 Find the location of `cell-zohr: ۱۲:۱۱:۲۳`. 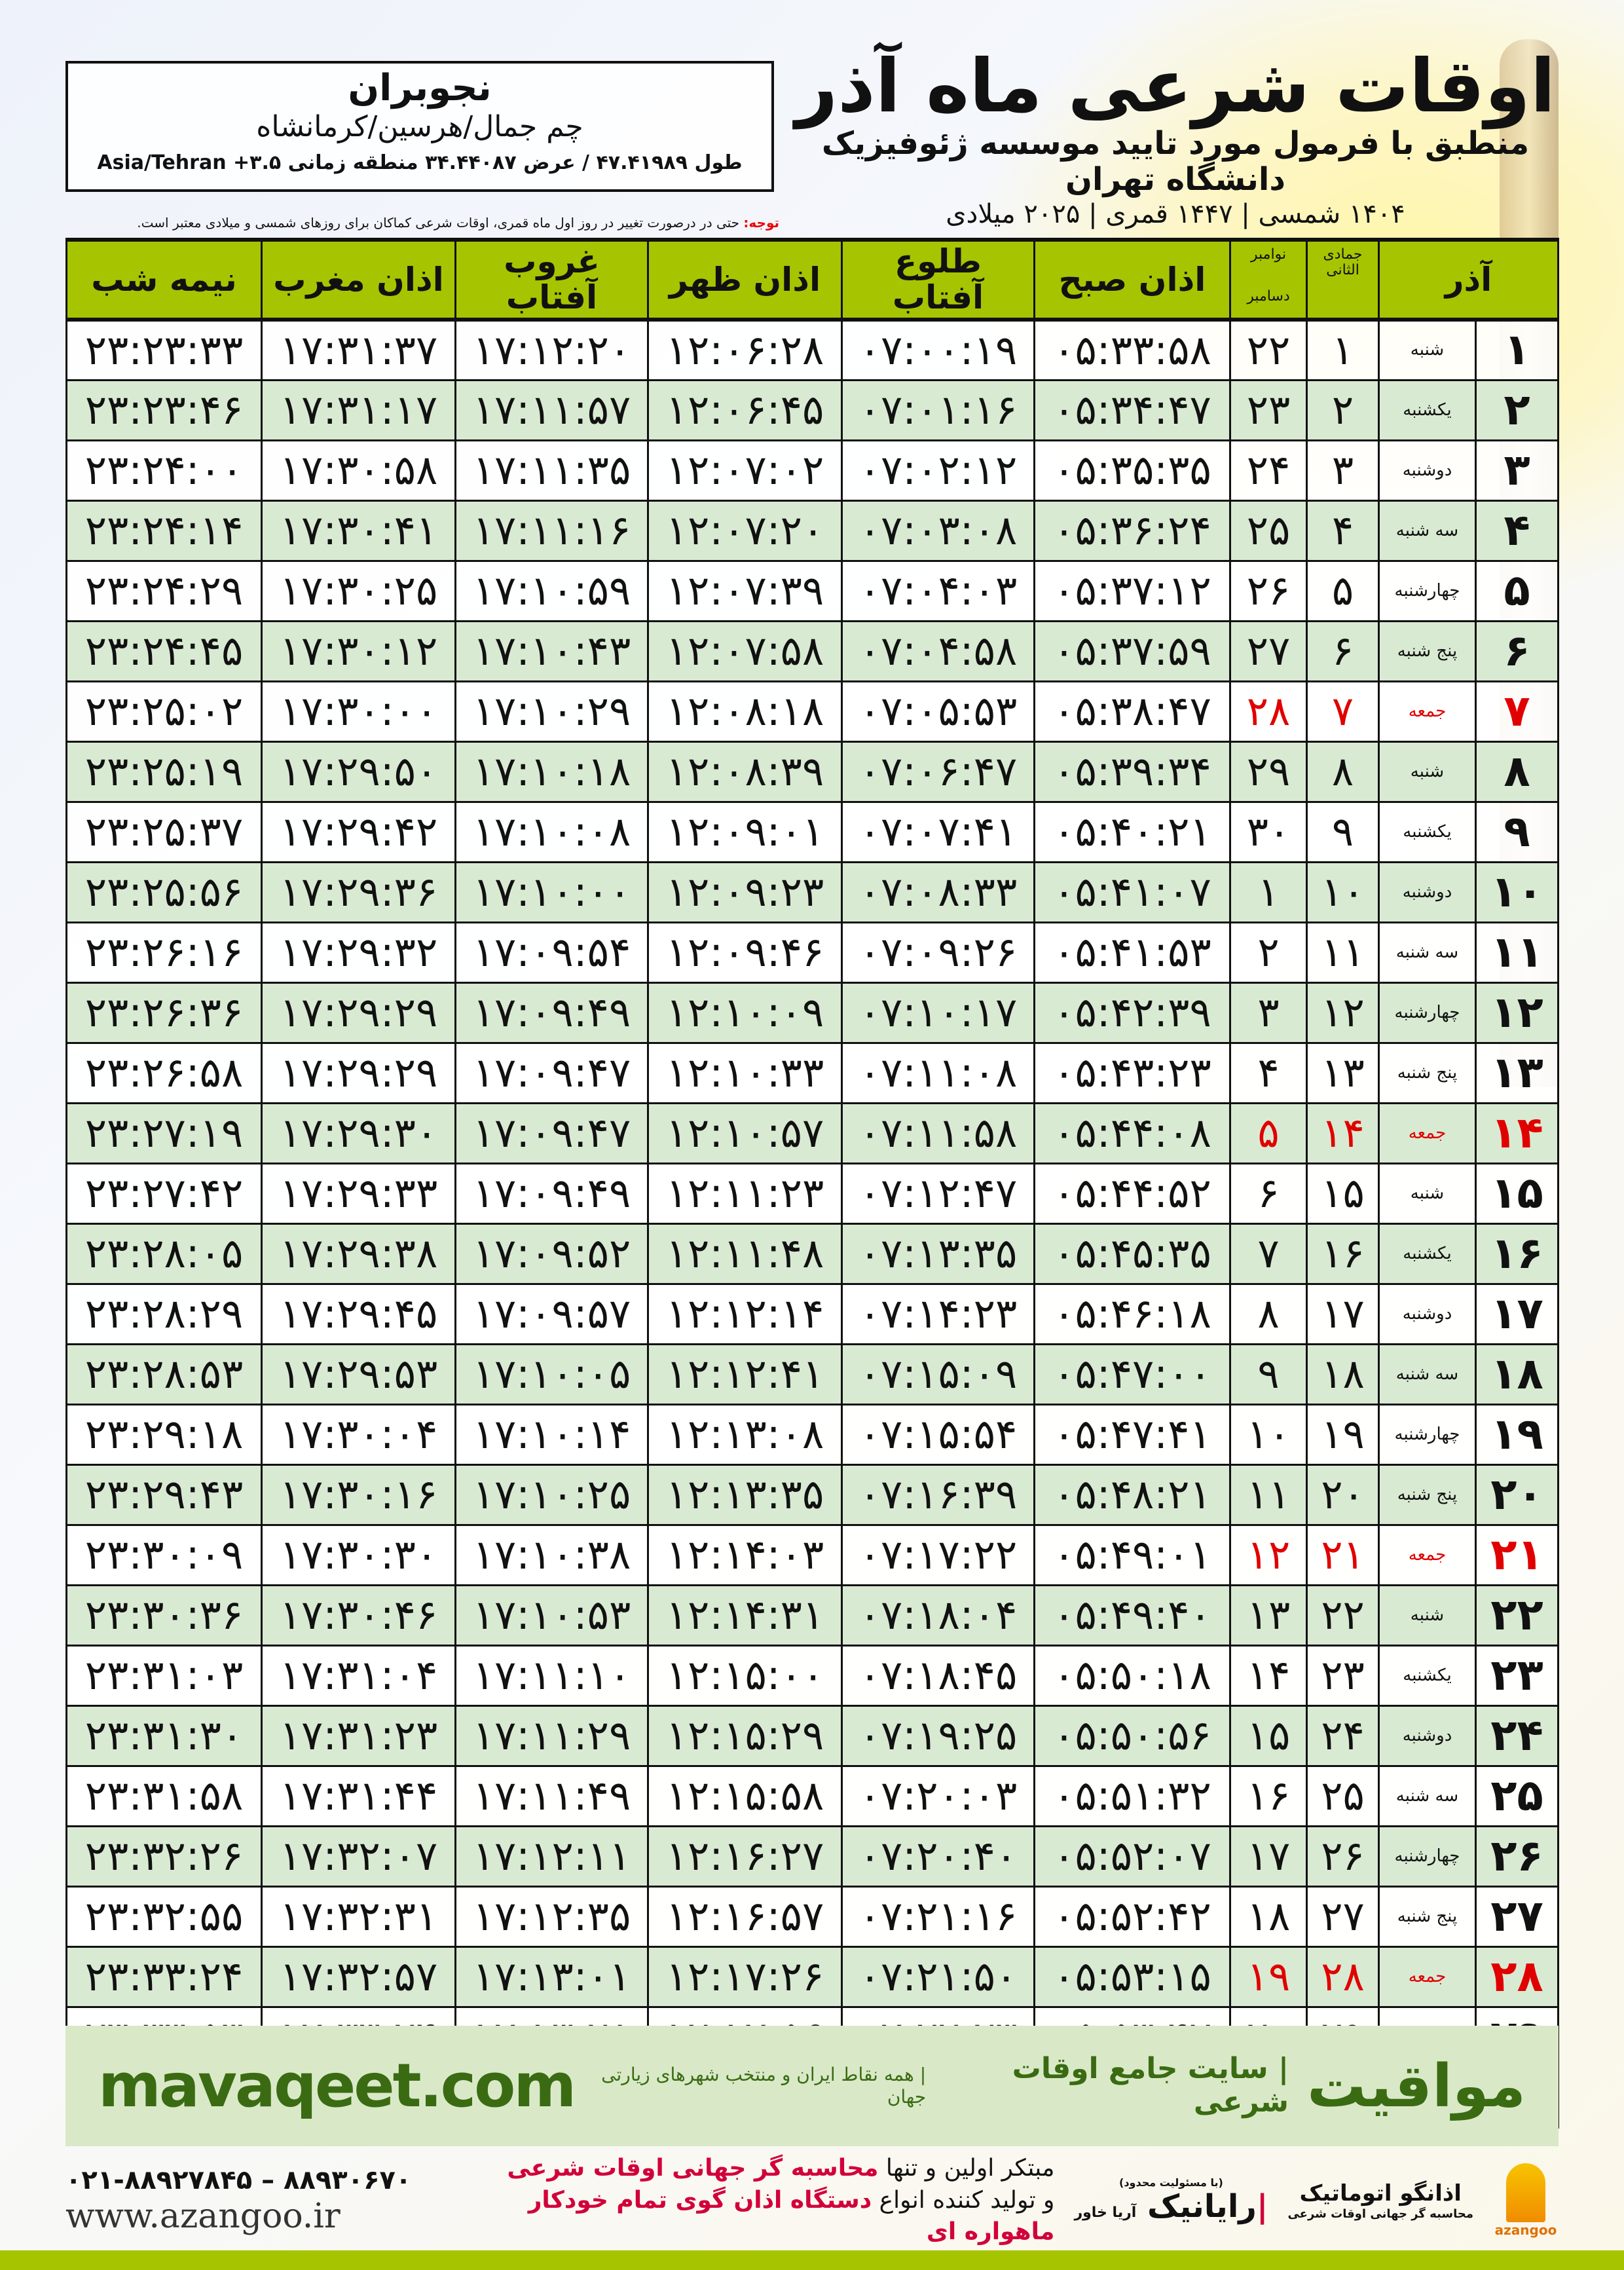

cell-zohr: ۱۲:۱۱:۲۳ is located at coordinates (745, 1193).